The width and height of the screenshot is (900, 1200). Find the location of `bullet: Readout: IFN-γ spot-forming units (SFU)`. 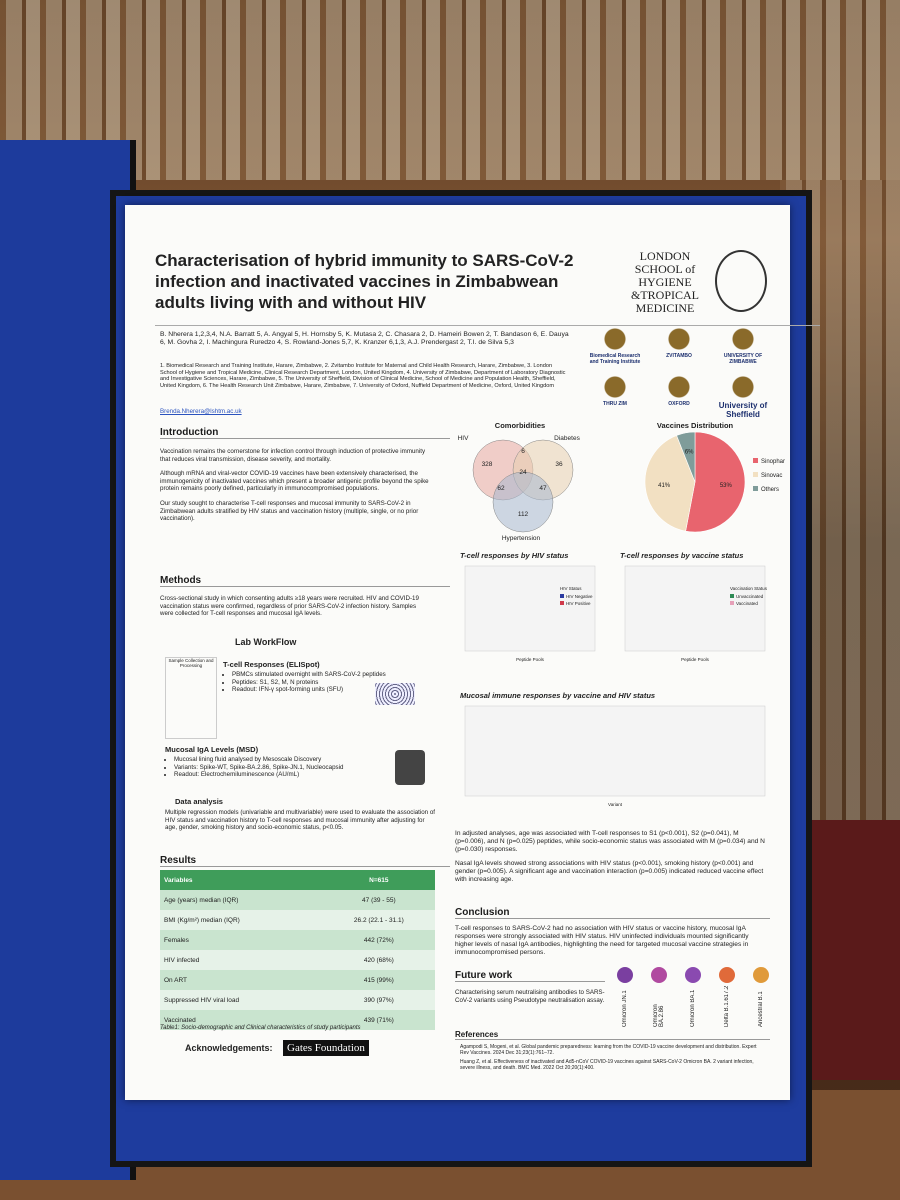

bullet: Readout: IFN-γ spot-forming units (SFU) is located at coordinates (332, 690).